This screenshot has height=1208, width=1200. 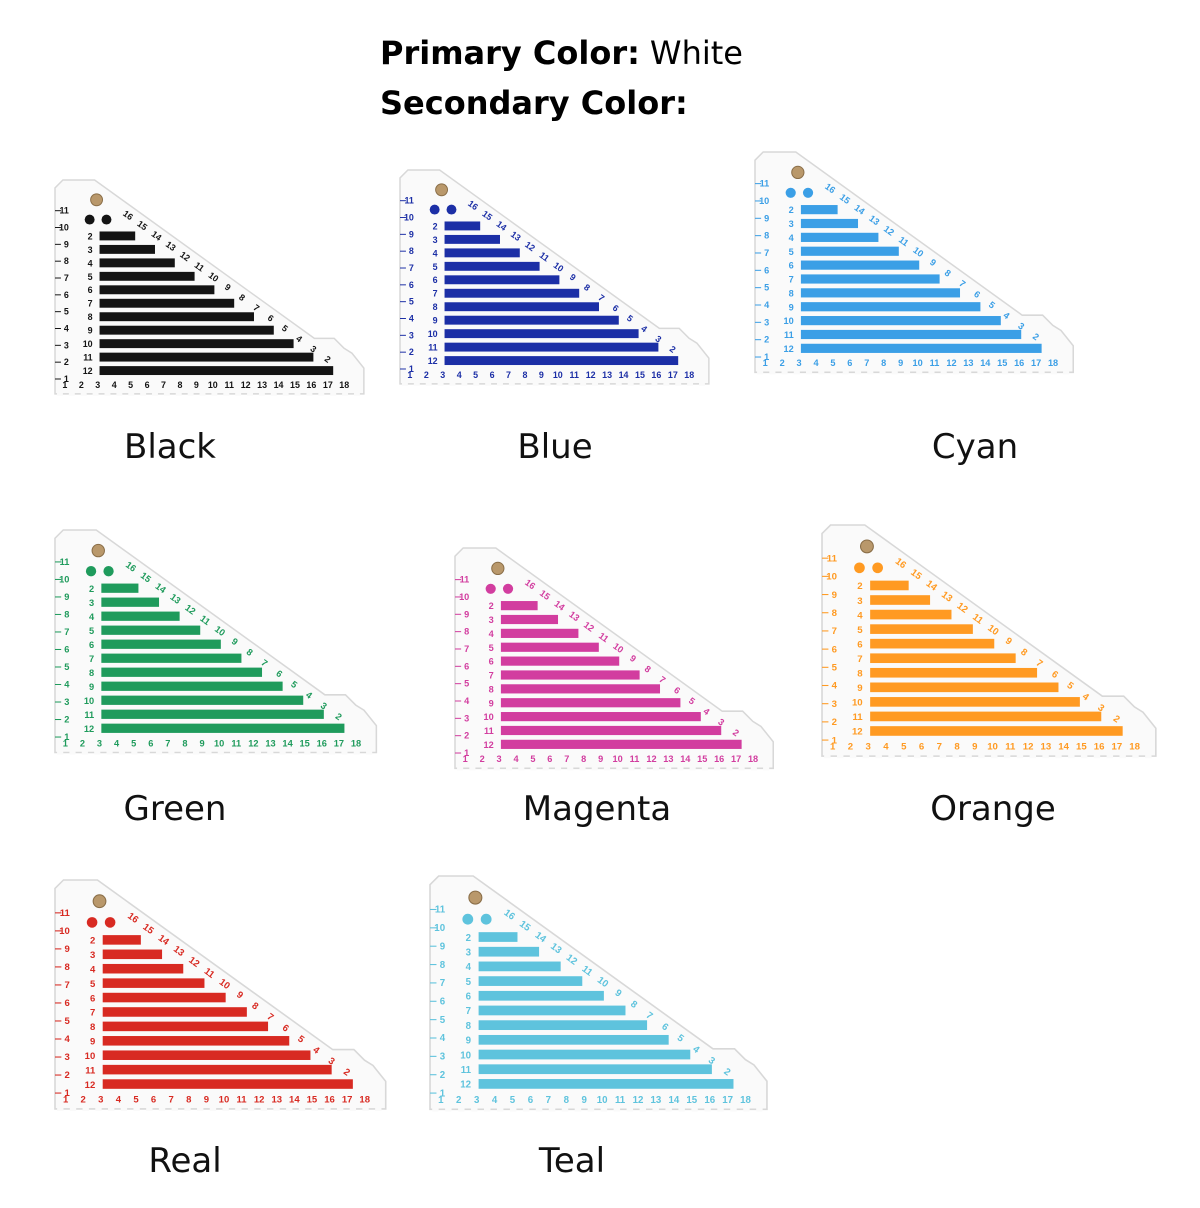 I want to click on bottom-number: 4, so click(x=516, y=759).